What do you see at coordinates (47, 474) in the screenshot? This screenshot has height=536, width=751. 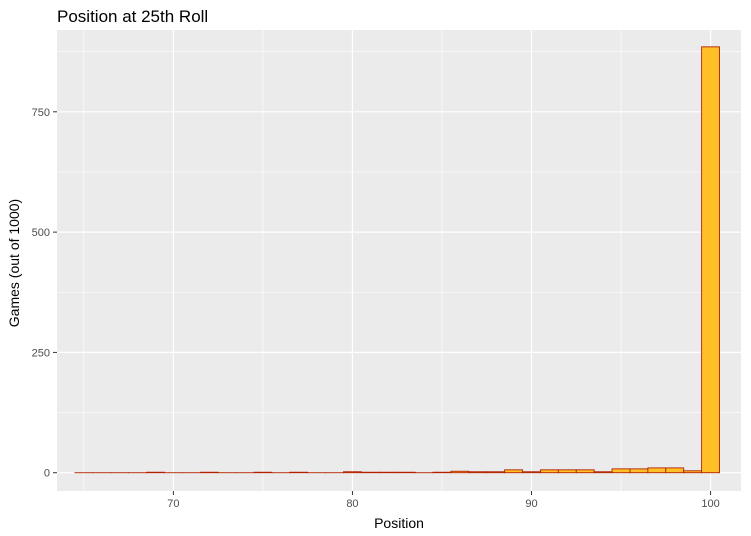 I see `y-tick-label: 0` at bounding box center [47, 474].